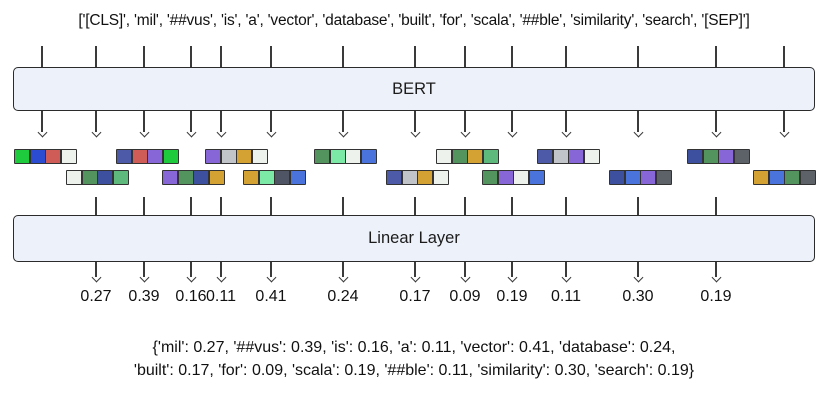 Image resolution: width=828 pixels, height=403 pixels. Describe the element at coordinates (638, 296) in the screenshot. I see `score-value: 0.30` at that location.